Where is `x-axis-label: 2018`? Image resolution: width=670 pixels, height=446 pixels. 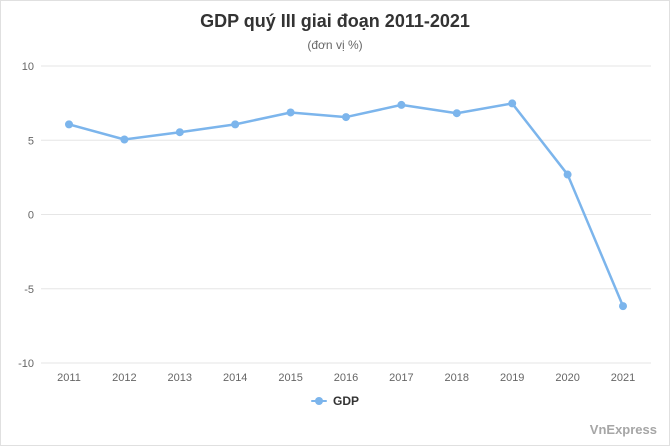 x-axis-label: 2018 is located at coordinates (457, 378).